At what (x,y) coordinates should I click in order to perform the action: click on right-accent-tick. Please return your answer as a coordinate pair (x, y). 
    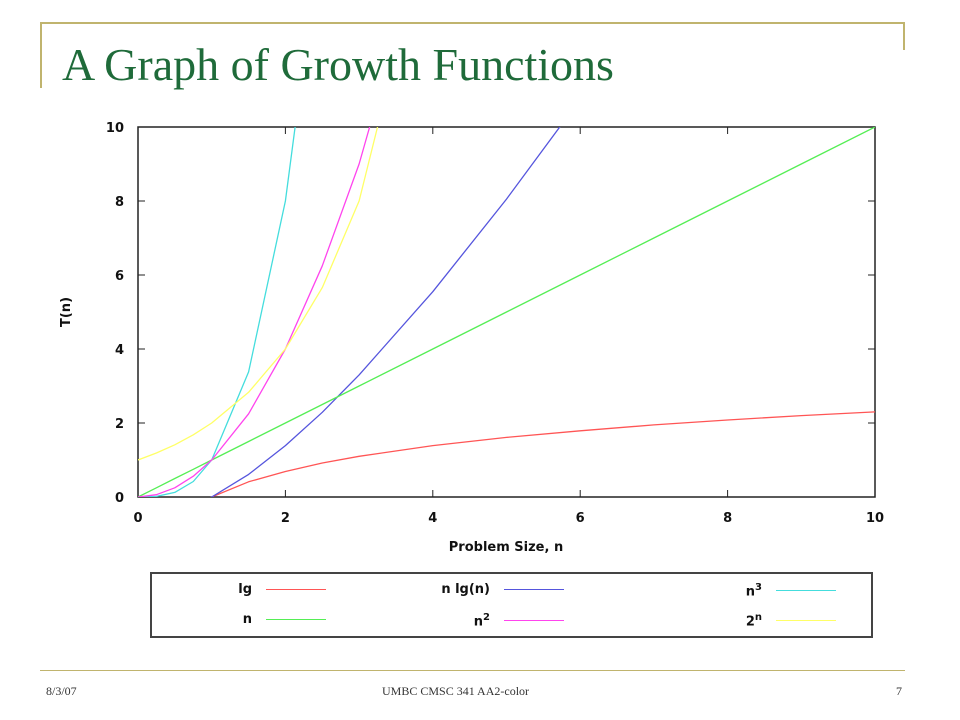
    Looking at the image, I should click on (904, 36).